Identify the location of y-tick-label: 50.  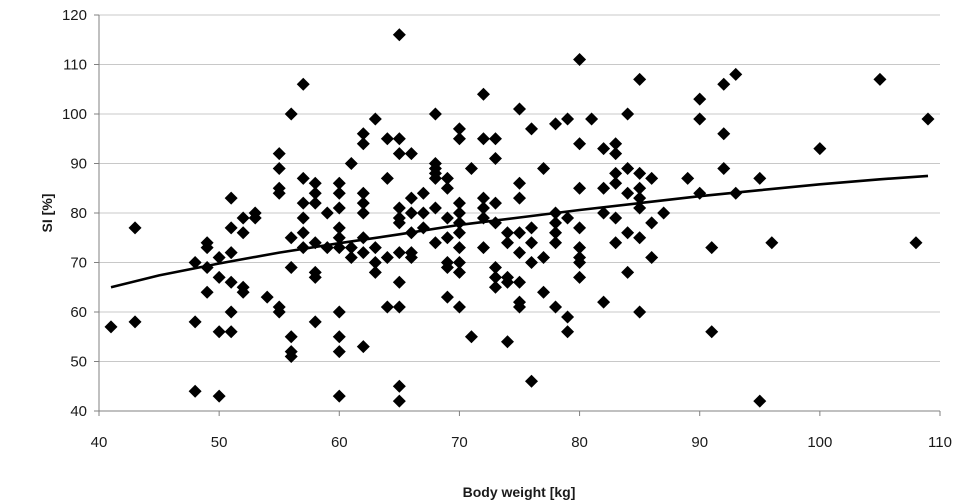
(78, 362).